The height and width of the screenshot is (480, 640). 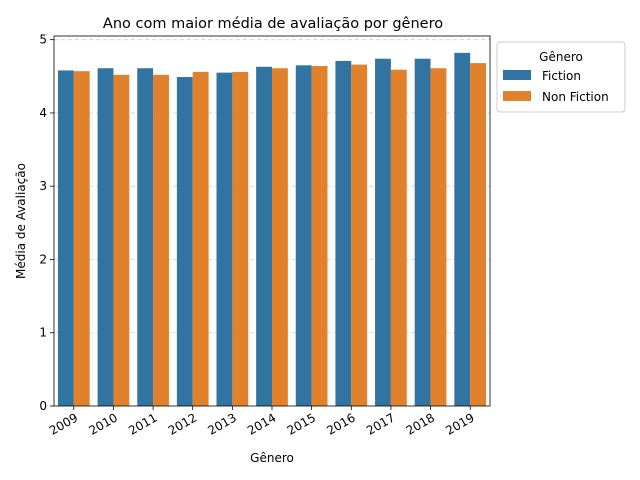 I want to click on y-tick-label: 2, so click(x=43, y=259).